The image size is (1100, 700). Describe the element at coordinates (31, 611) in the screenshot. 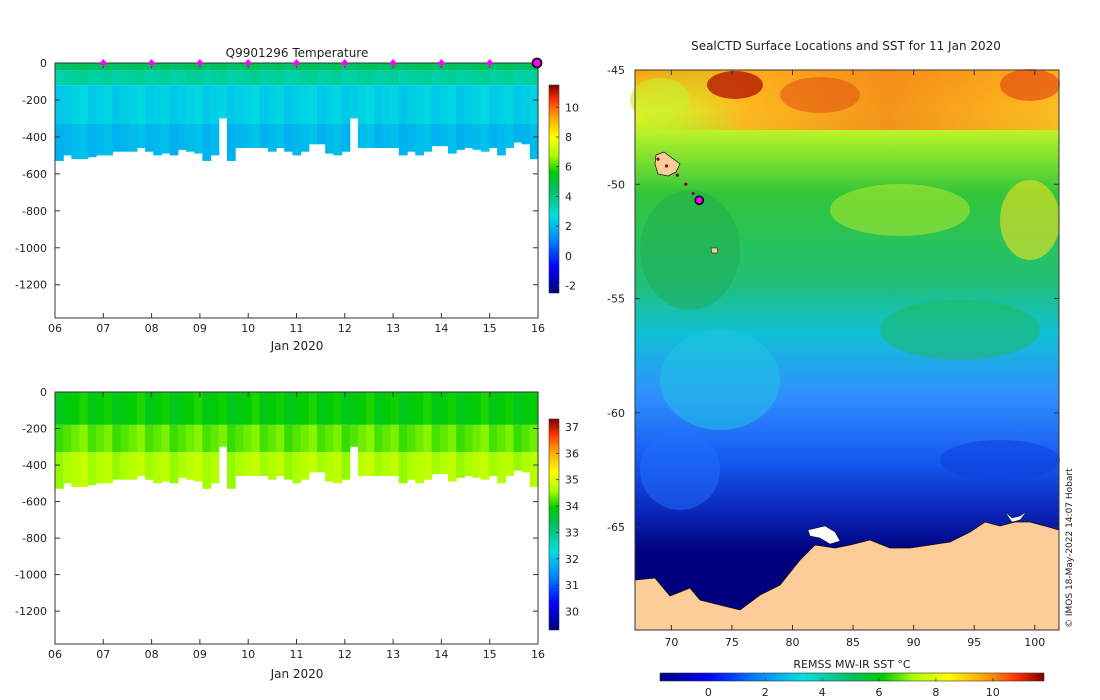

I see `y-tick-label: -1200` at that location.